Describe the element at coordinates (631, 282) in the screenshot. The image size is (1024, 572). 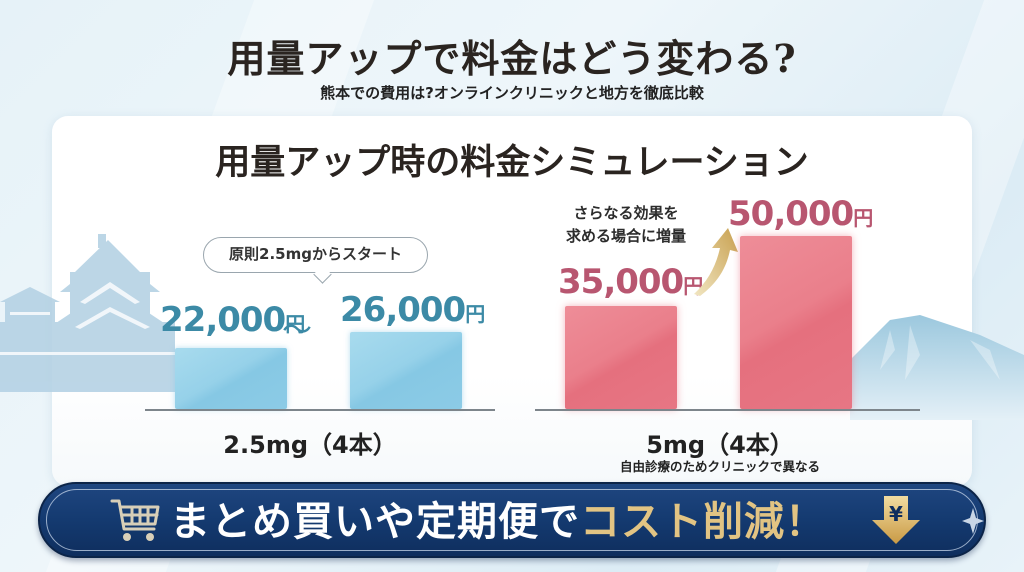
I see `price-35000: 35,000円` at that location.